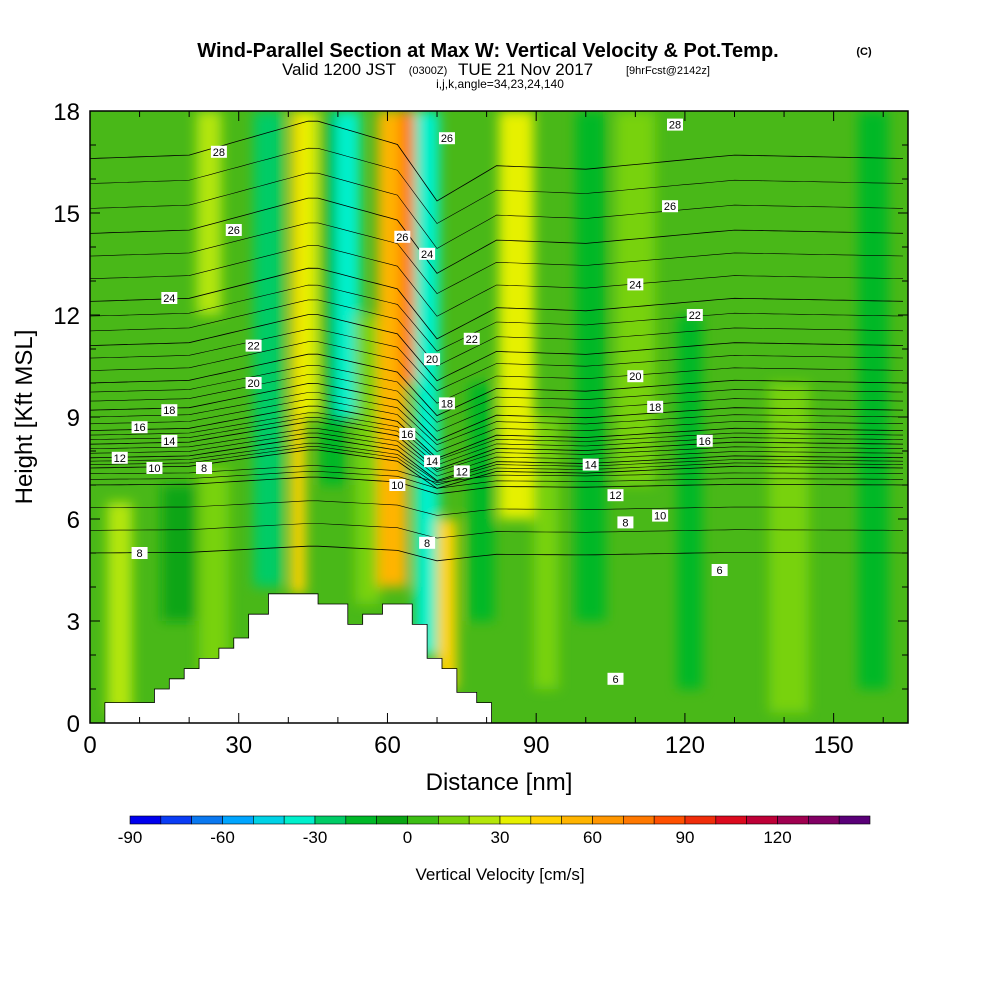  I want to click on colorbar-tick-label: -30, so click(315, 837).